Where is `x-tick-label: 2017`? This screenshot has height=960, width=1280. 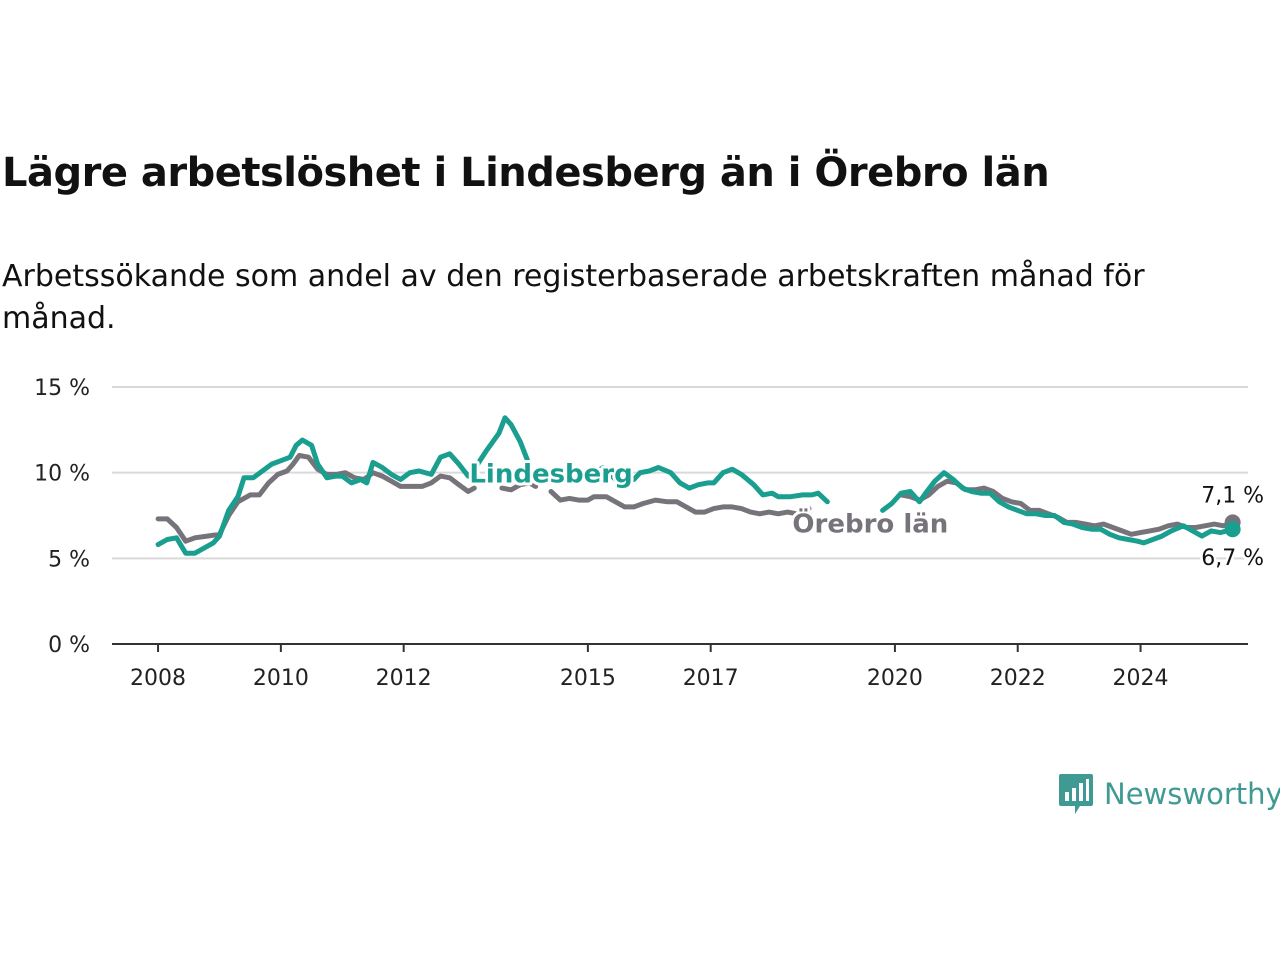 x-tick-label: 2017 is located at coordinates (711, 678).